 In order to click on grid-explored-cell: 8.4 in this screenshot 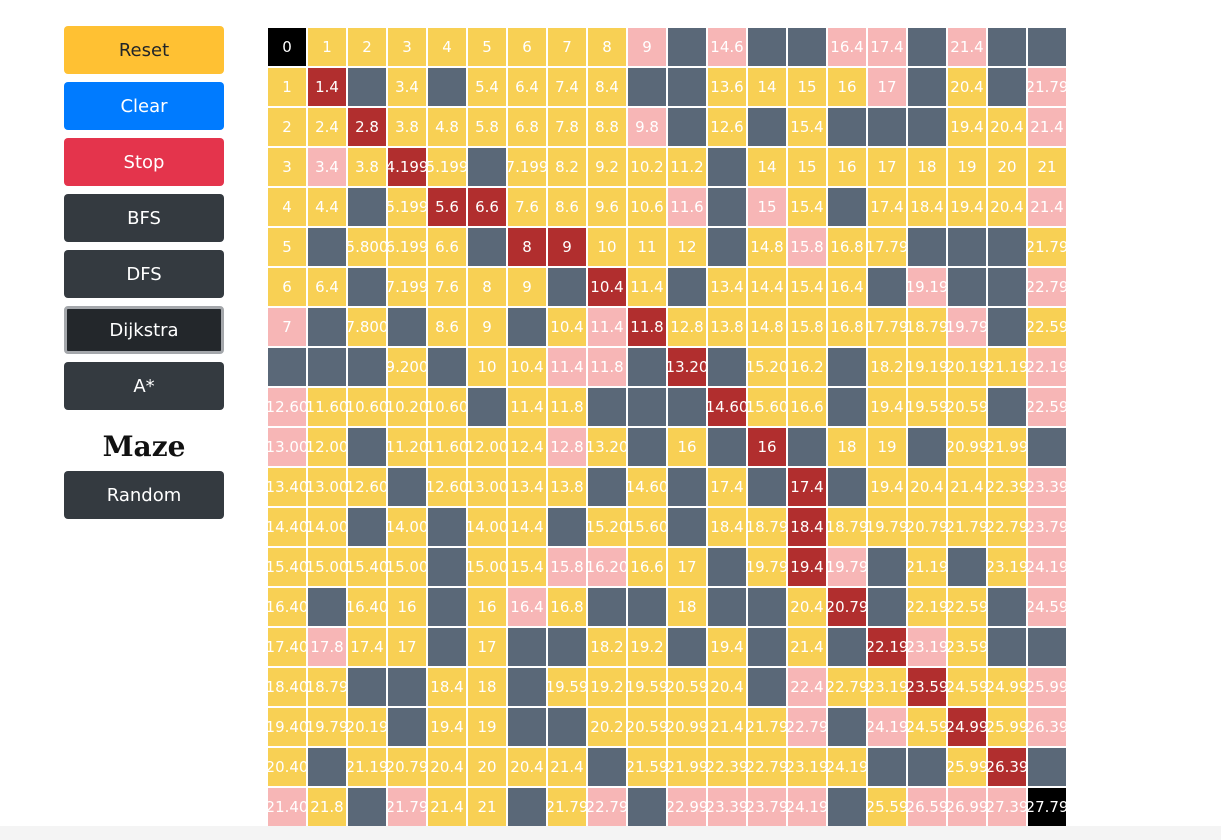, I will do `click(607, 87)`.